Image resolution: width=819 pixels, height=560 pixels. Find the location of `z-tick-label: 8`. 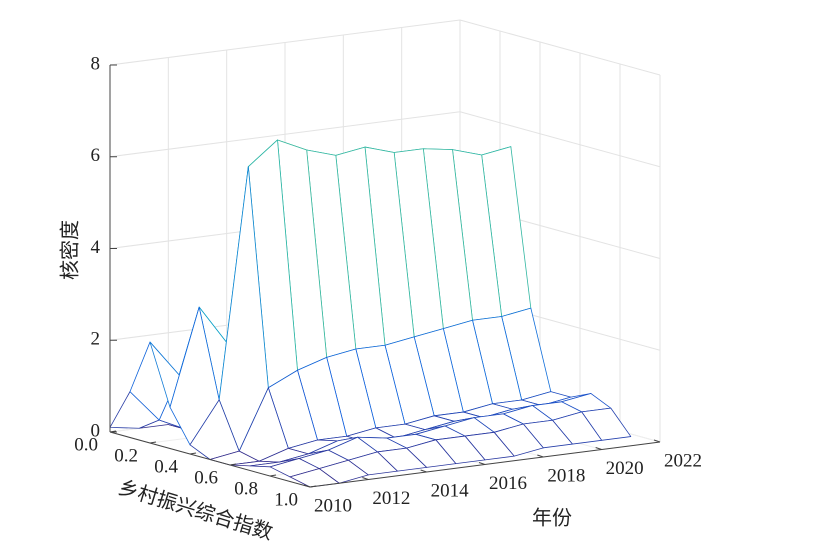

z-tick-label: 8 is located at coordinates (96, 63).